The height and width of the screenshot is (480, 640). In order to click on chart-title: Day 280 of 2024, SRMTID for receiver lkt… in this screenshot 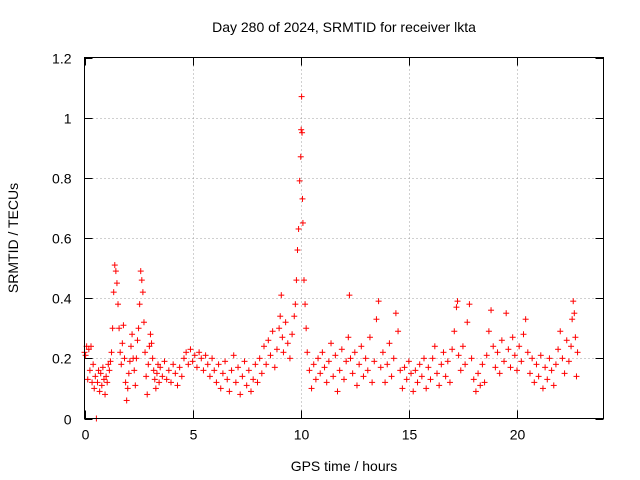, I will do `click(344, 27)`.